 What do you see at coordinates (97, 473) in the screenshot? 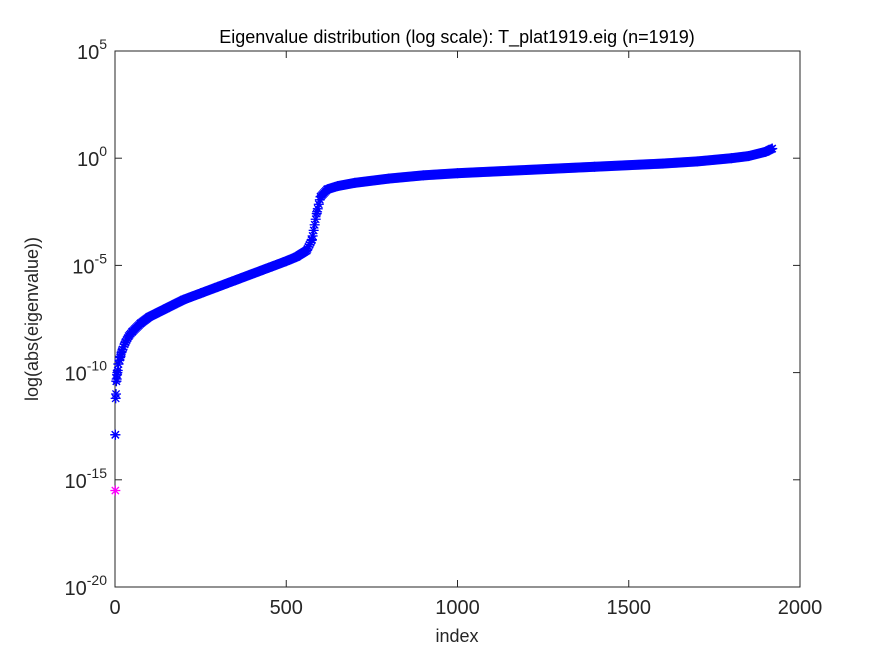
I see `y-tick-exponent: -15` at bounding box center [97, 473].